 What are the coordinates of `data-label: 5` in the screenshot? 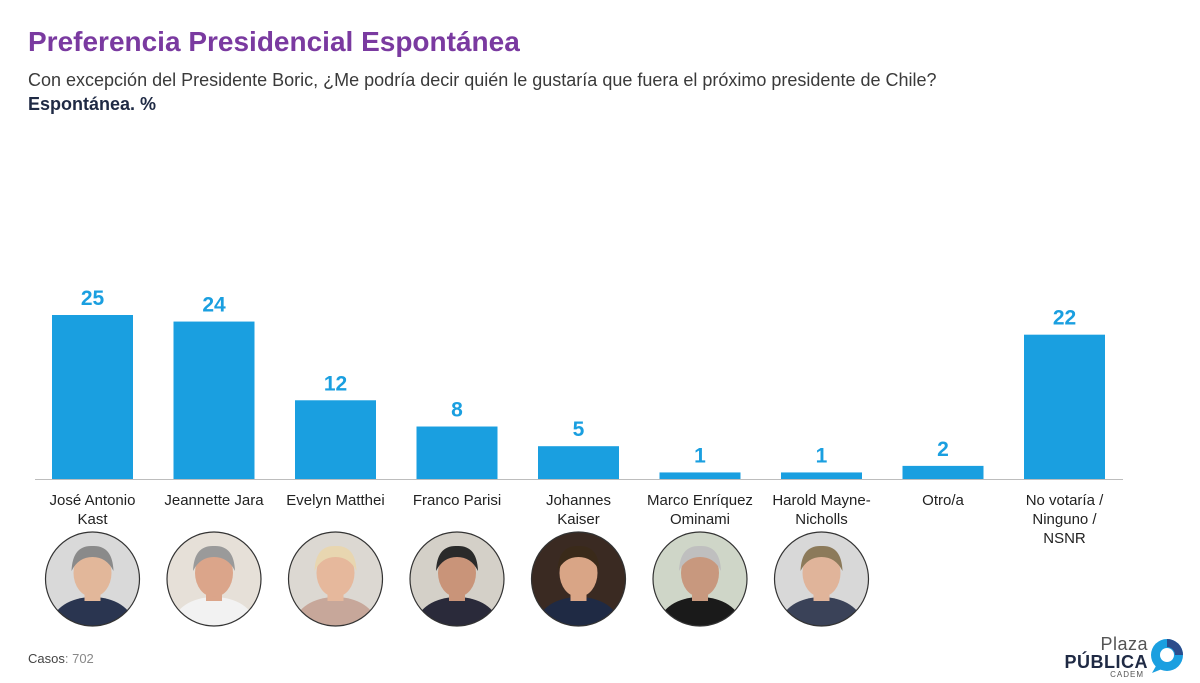 It's located at (579, 429).